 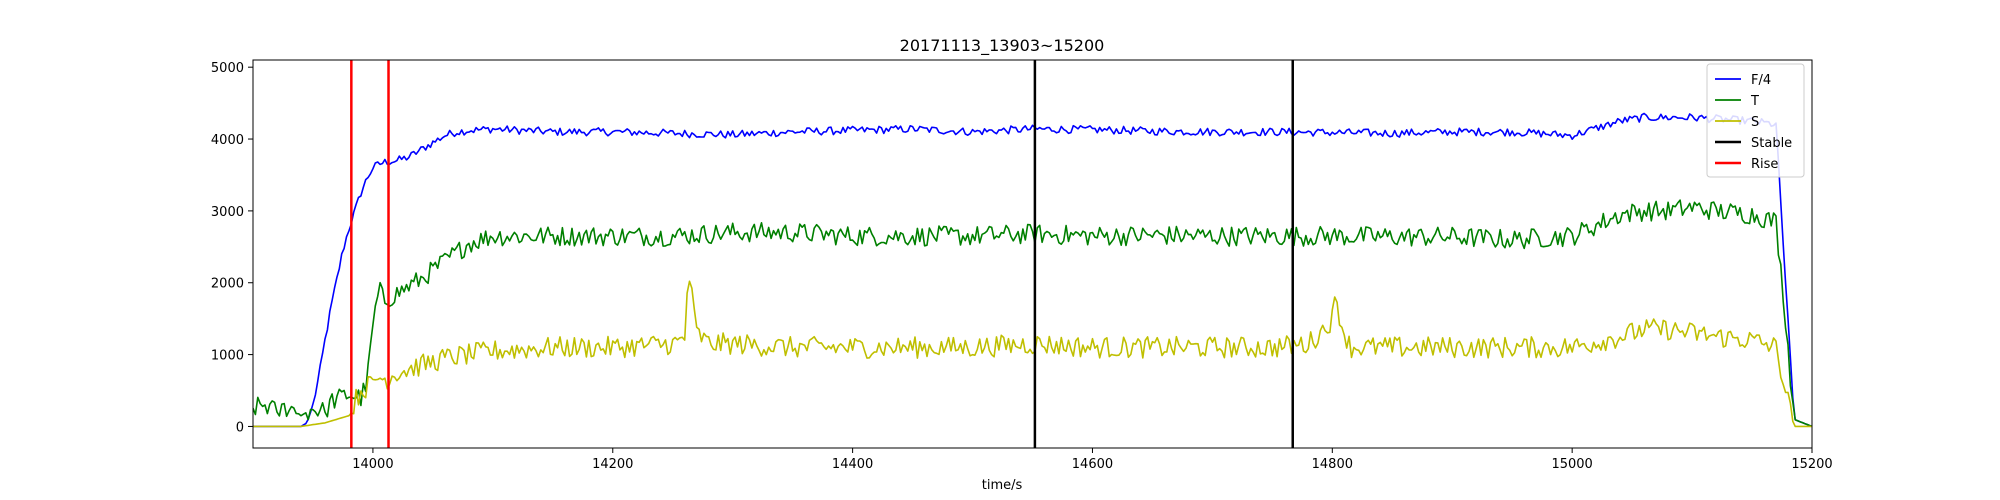 I want to click on legend-label-f-4: F/4, so click(x=1761, y=80).